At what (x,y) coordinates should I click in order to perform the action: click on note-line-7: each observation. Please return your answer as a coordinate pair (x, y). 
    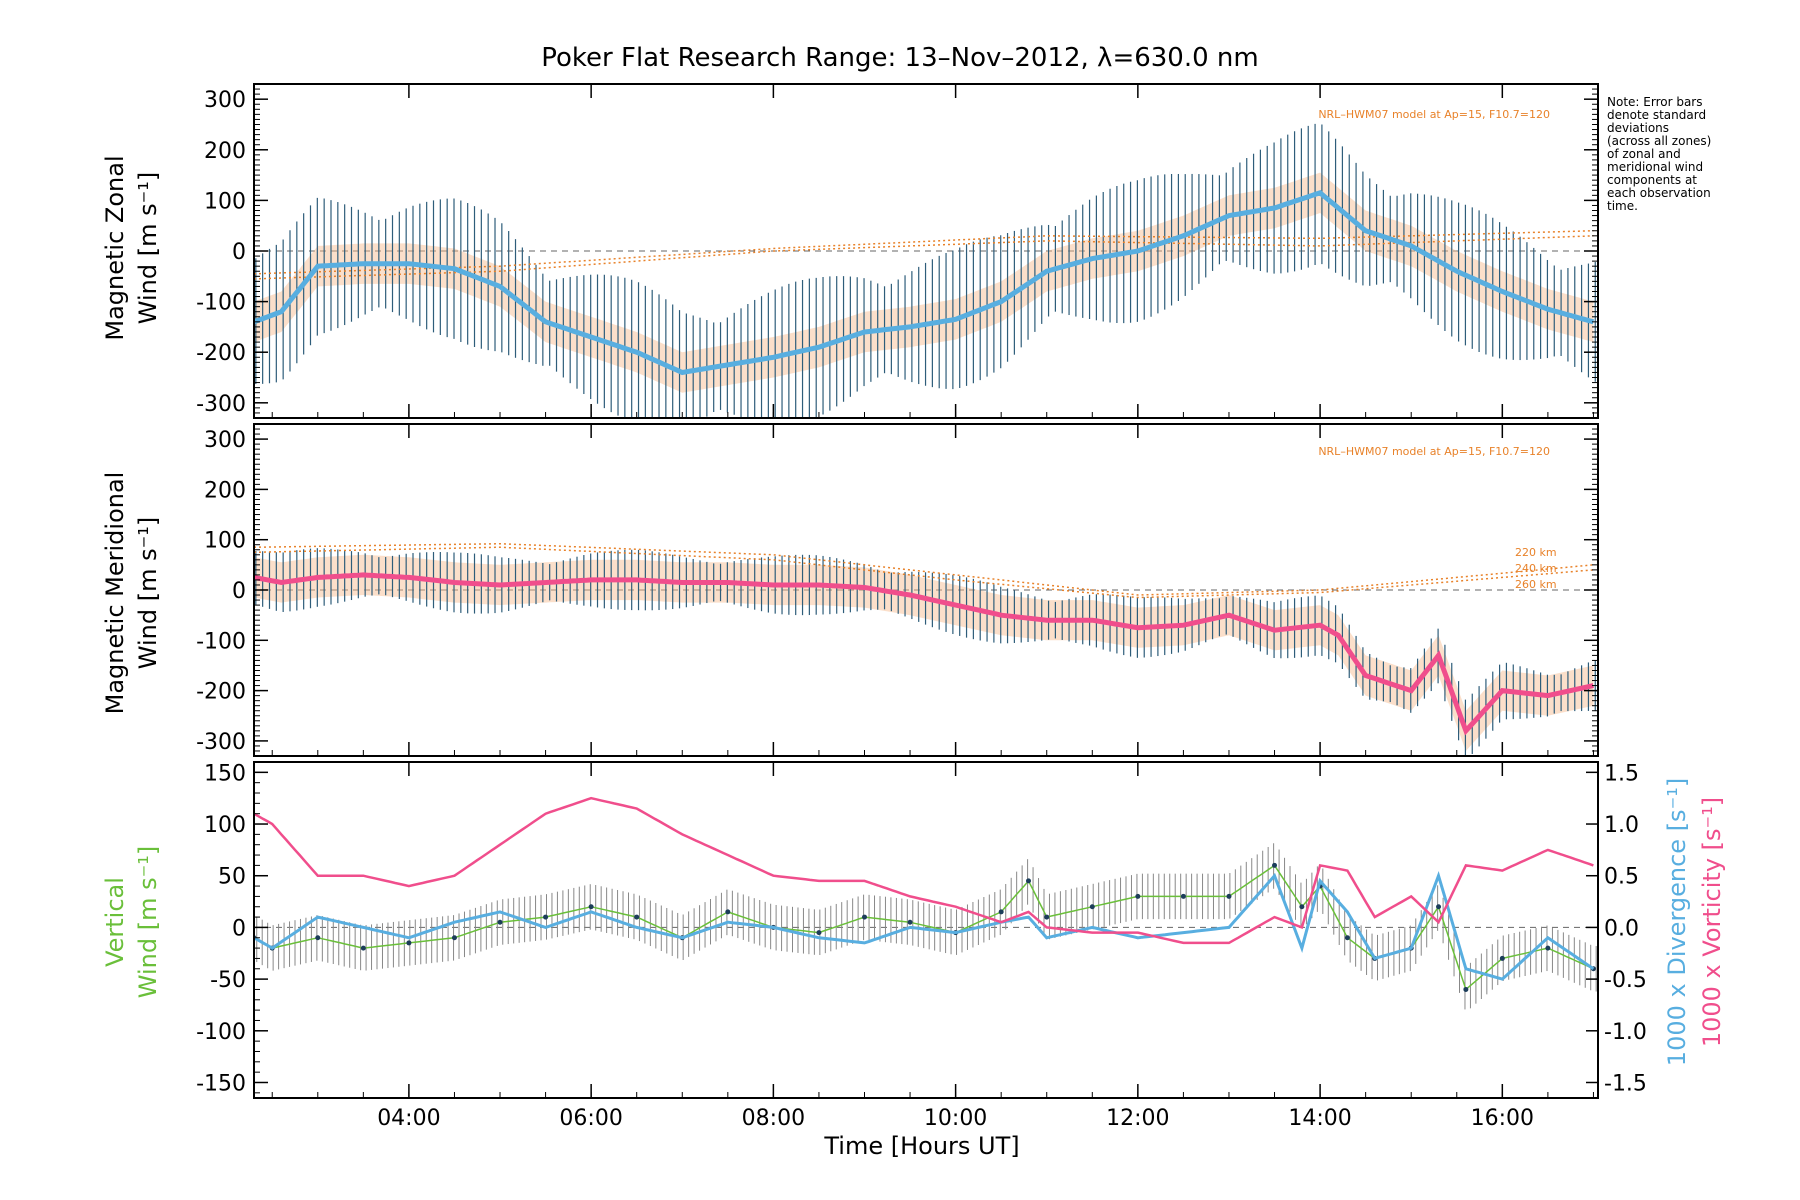
    Looking at the image, I should click on (1659, 193).